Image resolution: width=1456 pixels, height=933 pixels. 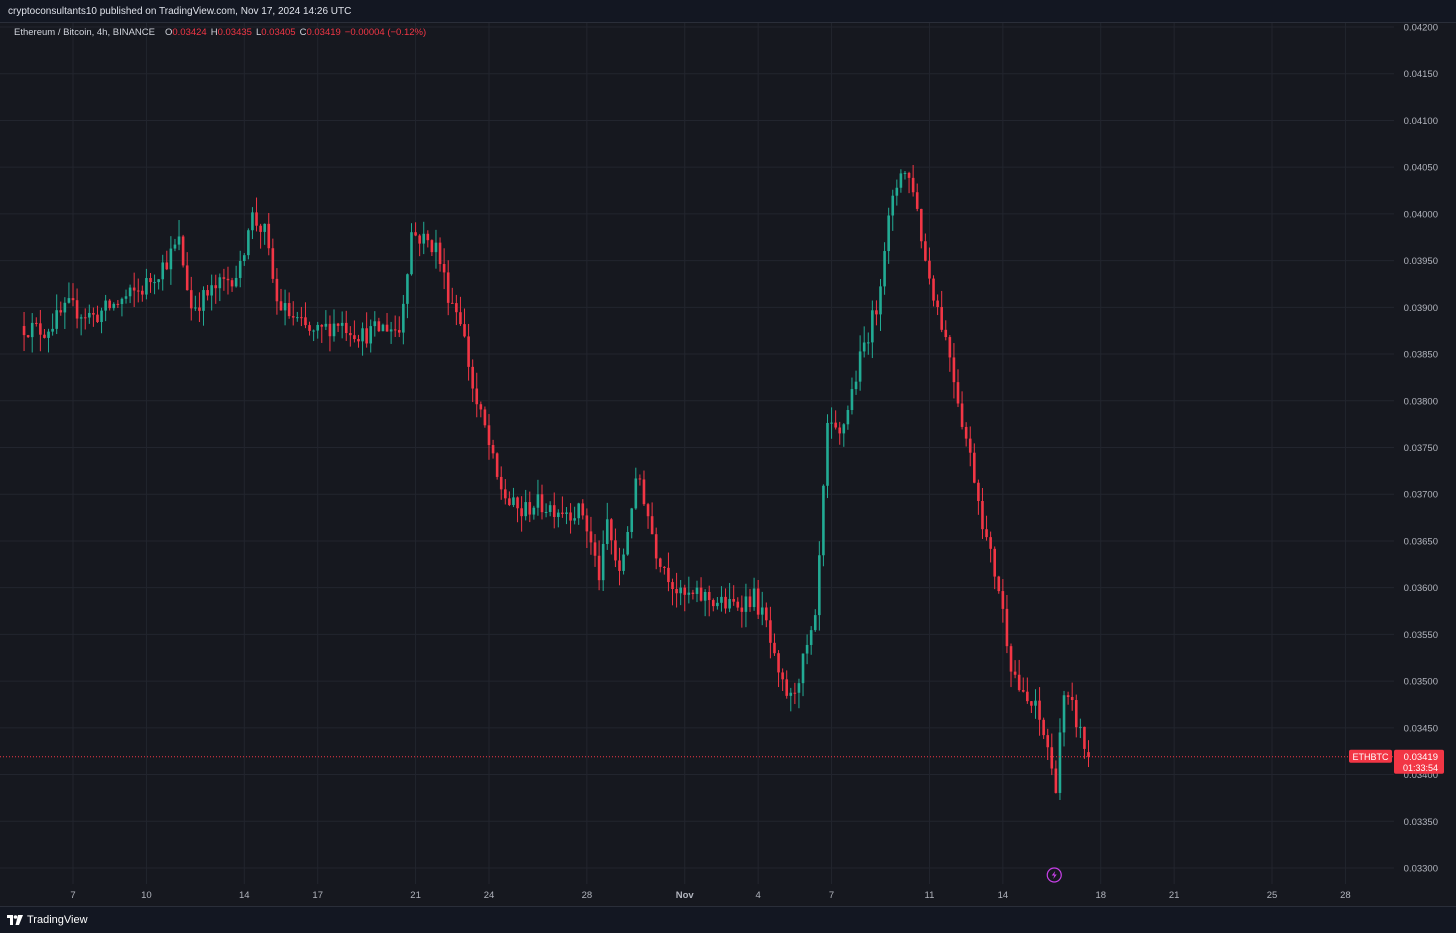 What do you see at coordinates (1421, 541) in the screenshot?
I see `y-tick-label: 0.03650` at bounding box center [1421, 541].